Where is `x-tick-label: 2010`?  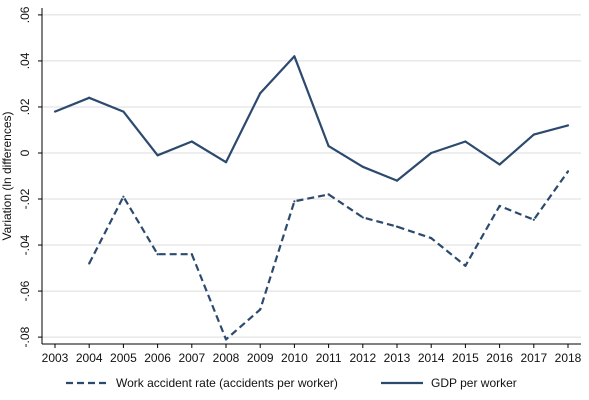 x-tick-label: 2010 is located at coordinates (294, 358).